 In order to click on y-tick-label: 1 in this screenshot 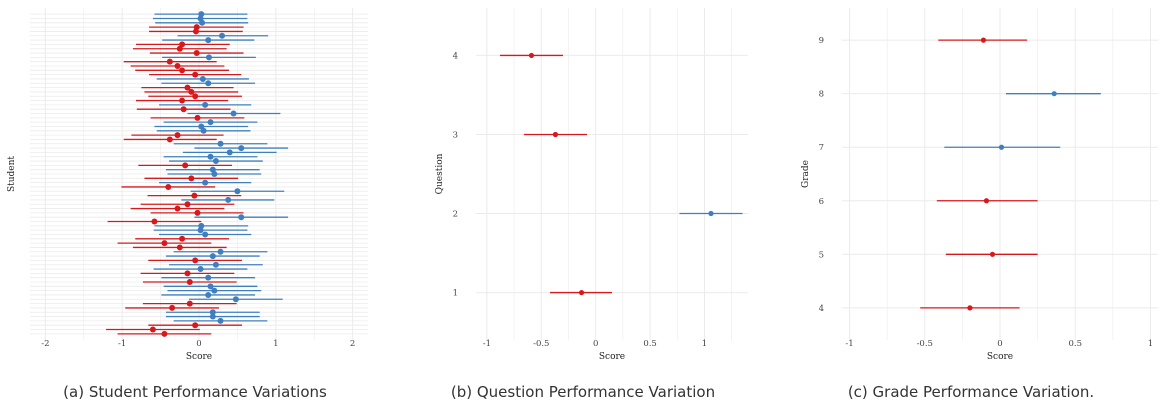, I will do `click(455, 294)`.